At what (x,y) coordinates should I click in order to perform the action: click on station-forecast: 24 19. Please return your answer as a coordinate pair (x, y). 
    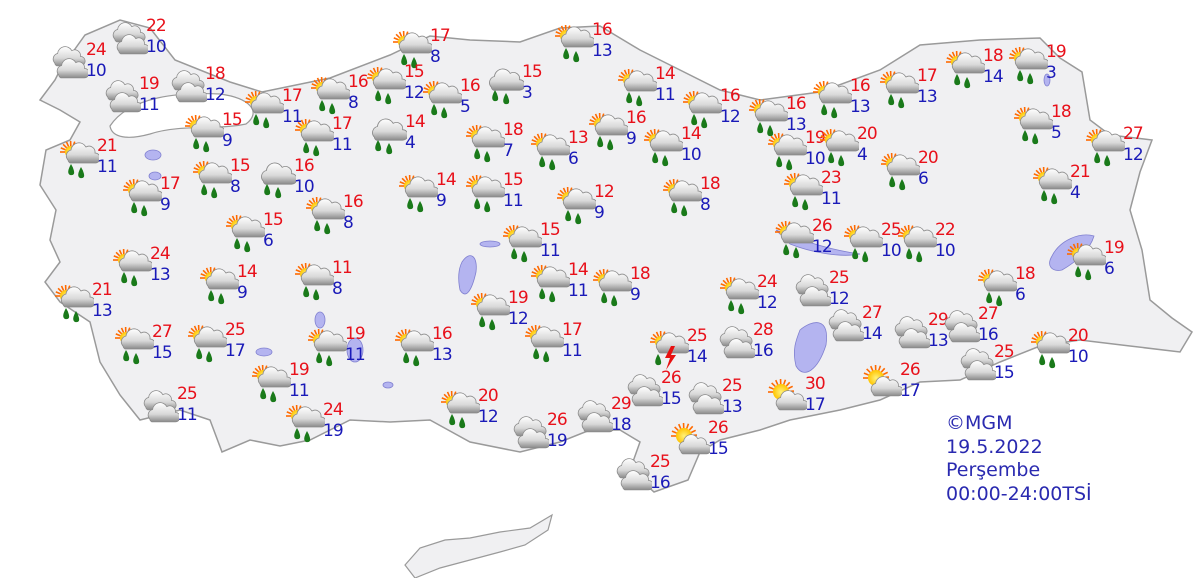
    Looking at the image, I should click on (325, 425).